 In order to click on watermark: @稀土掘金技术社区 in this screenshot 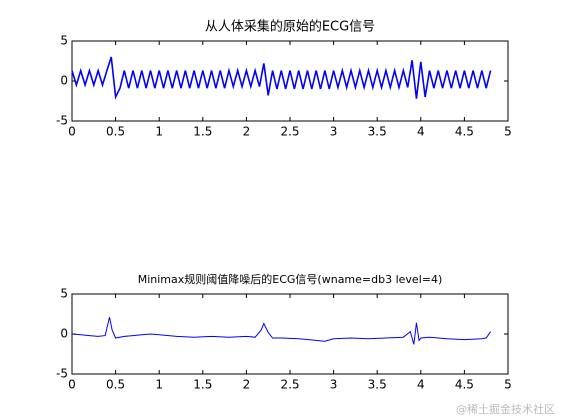, I will do `click(505, 409)`.